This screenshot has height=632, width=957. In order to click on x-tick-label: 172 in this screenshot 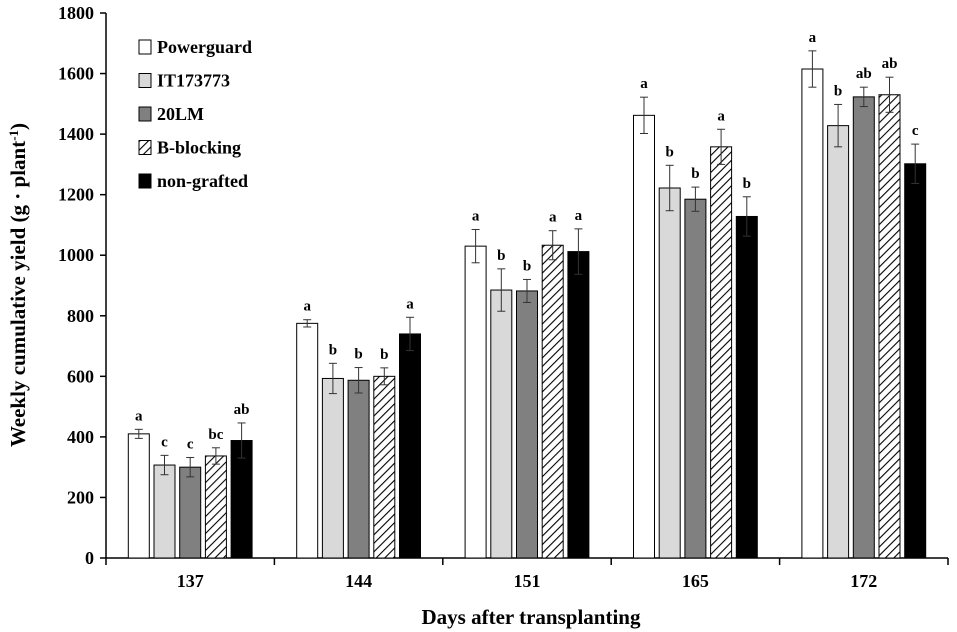, I will do `click(863, 581)`.